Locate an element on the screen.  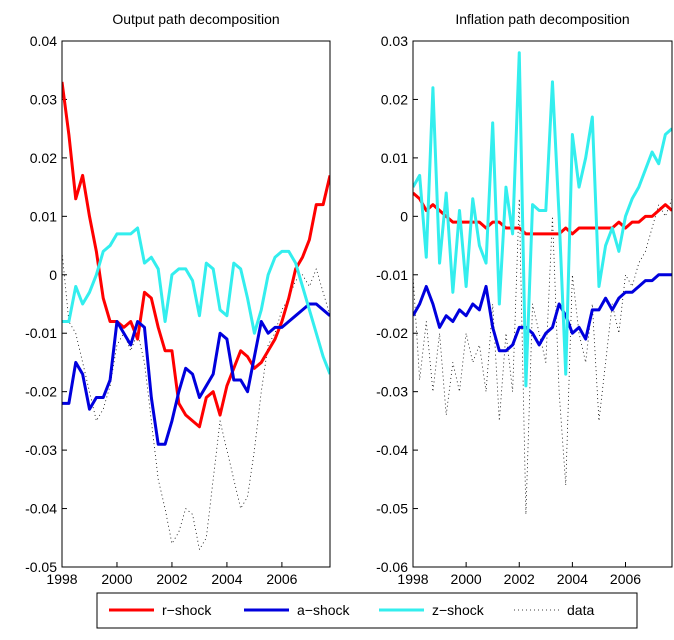
chart-title: Inflation path decomposition is located at coordinates (542, 19).